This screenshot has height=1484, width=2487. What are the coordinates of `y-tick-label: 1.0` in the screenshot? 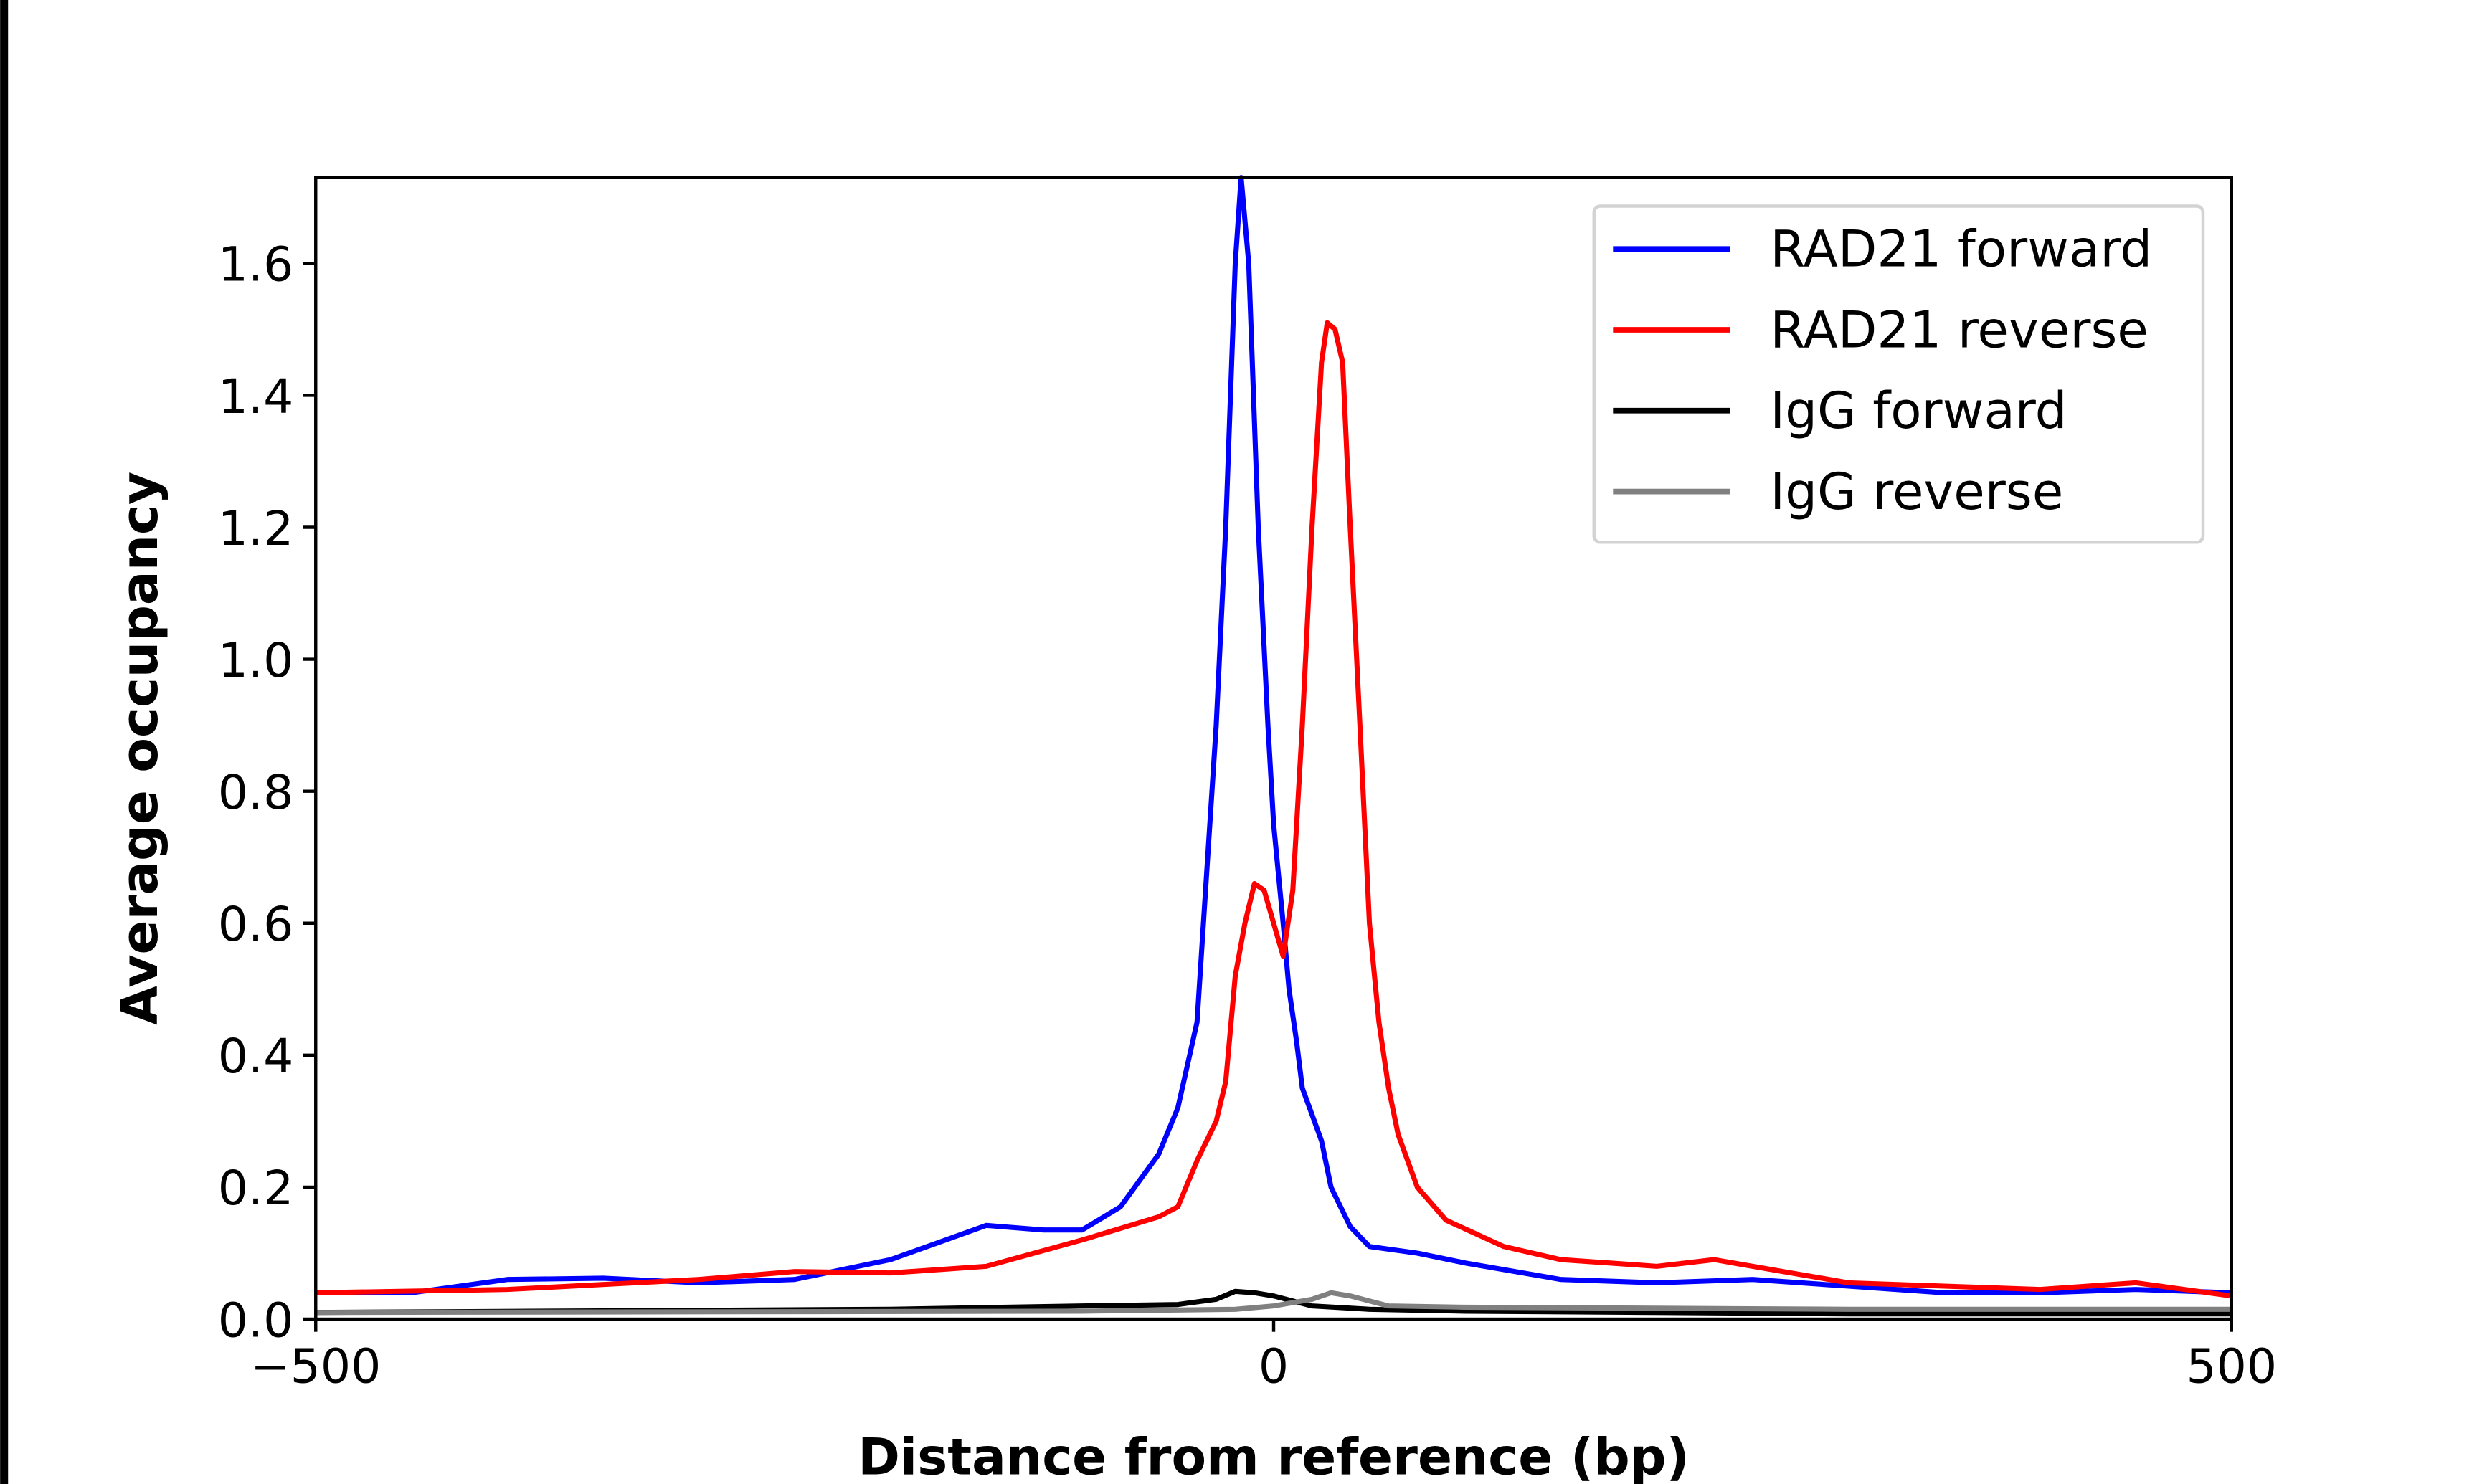 It's located at (256, 660).